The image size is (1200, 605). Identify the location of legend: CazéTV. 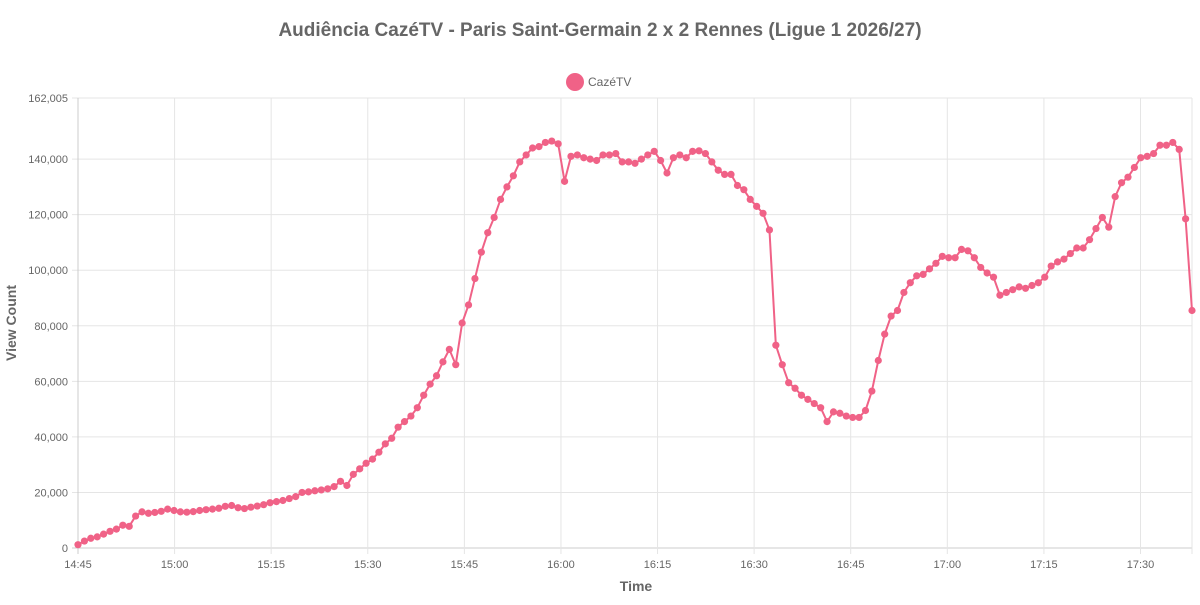
(598, 82).